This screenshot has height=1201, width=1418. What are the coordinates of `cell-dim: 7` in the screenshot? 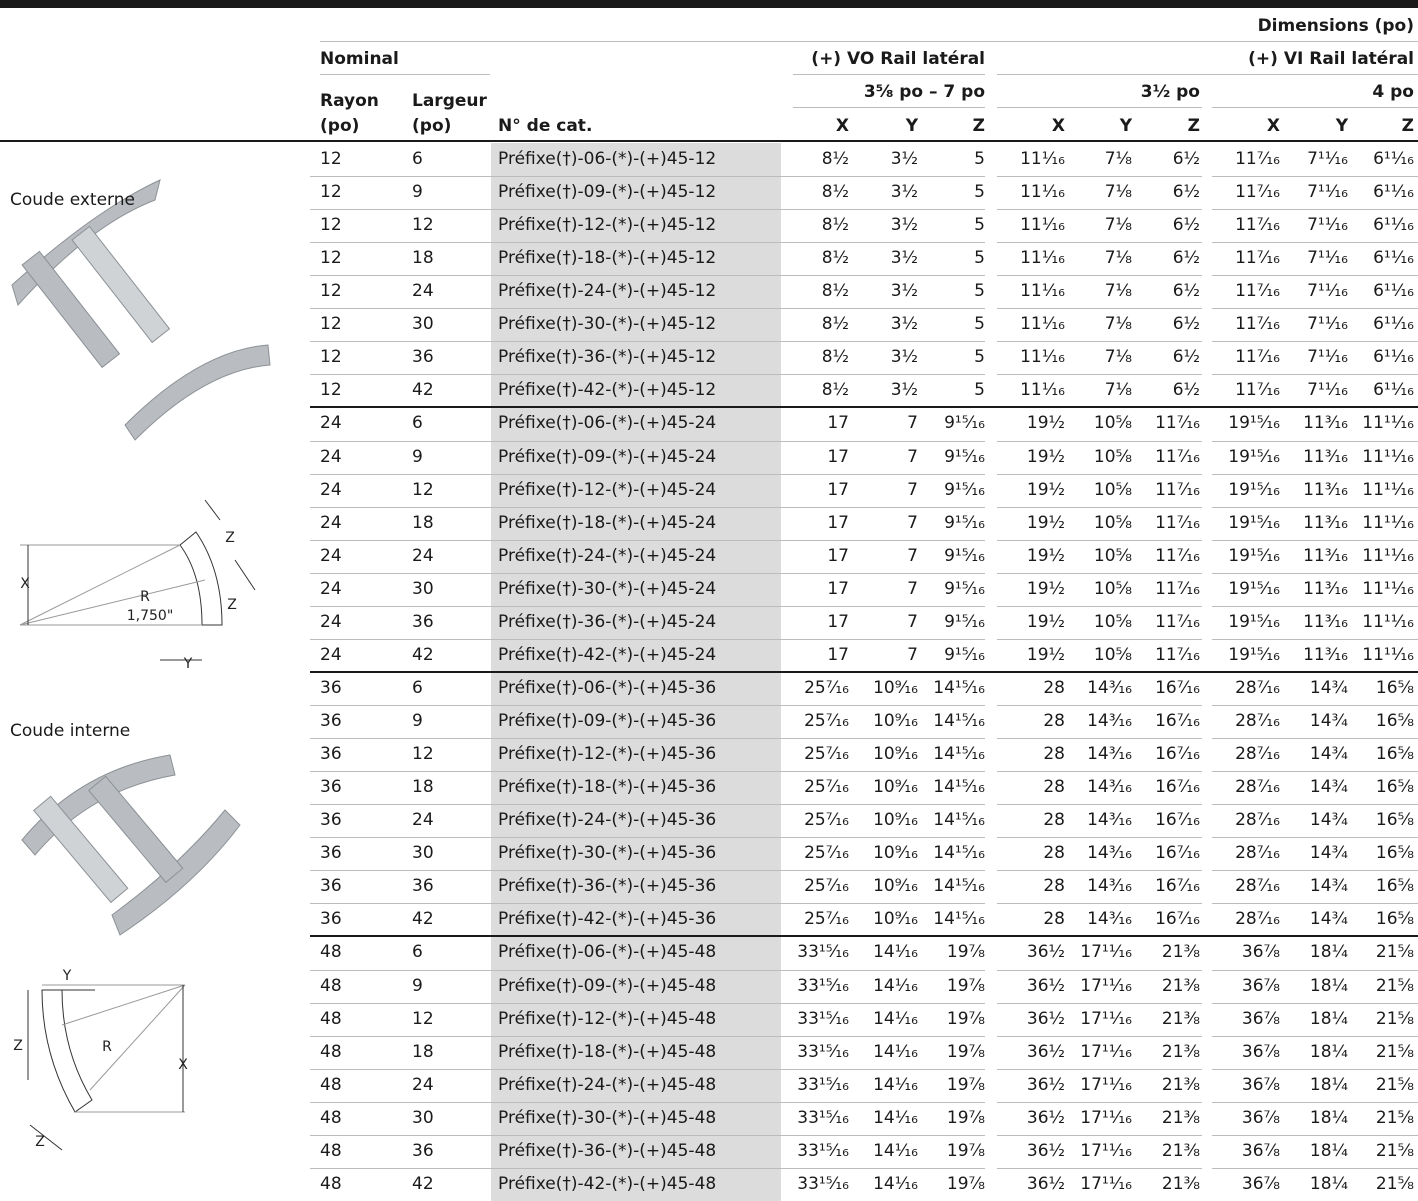 It's located at (912, 489).